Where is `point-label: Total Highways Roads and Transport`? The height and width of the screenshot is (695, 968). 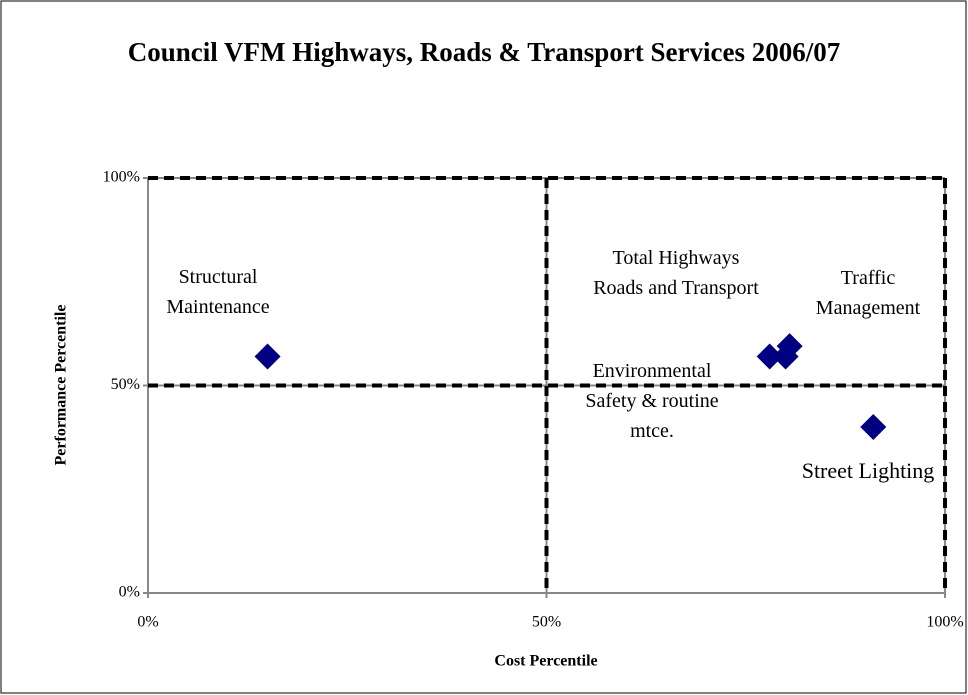
point-label: Total Highways Roads and Transport is located at coordinates (676, 273).